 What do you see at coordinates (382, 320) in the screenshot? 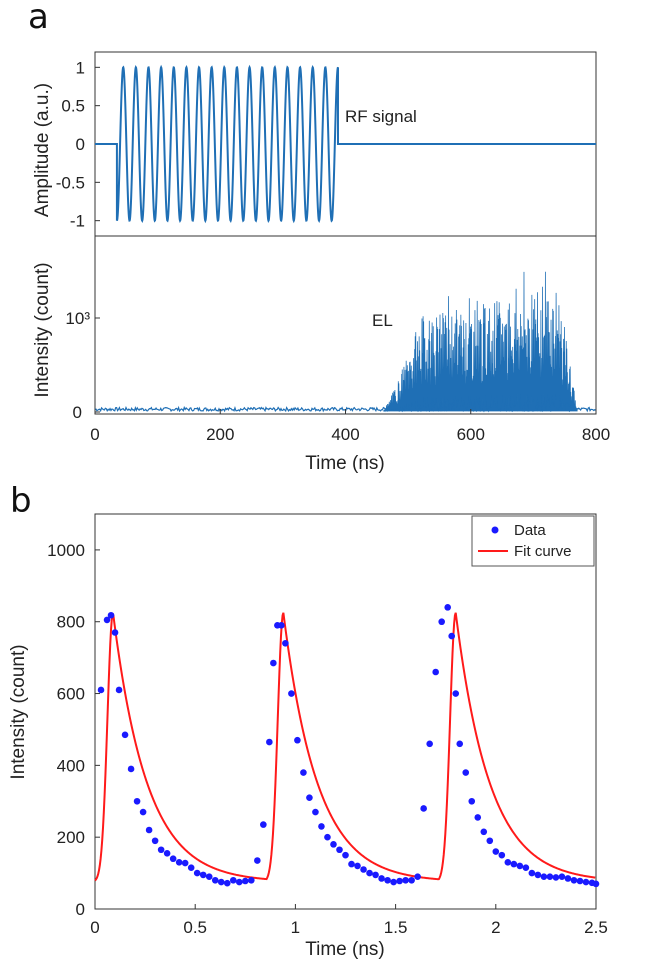
I see `el-annotation: EL` at bounding box center [382, 320].